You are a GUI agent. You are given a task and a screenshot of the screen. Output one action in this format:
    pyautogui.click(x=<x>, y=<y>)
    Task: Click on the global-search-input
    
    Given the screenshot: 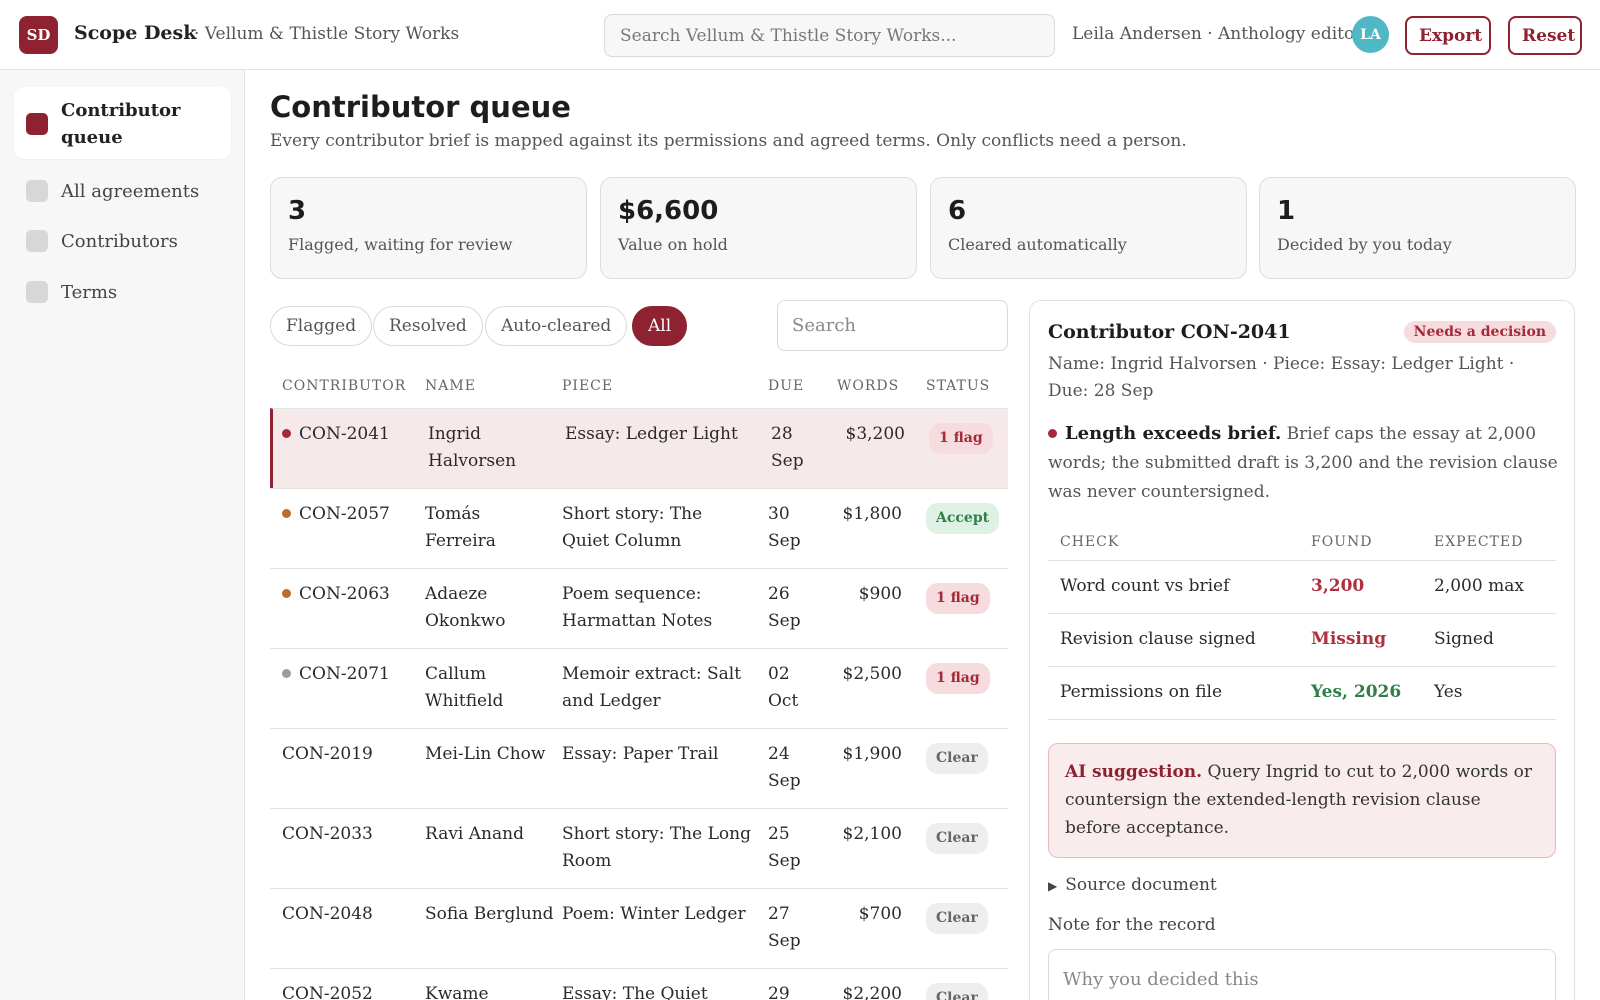 What is the action you would take?
    pyautogui.click(x=829, y=35)
    